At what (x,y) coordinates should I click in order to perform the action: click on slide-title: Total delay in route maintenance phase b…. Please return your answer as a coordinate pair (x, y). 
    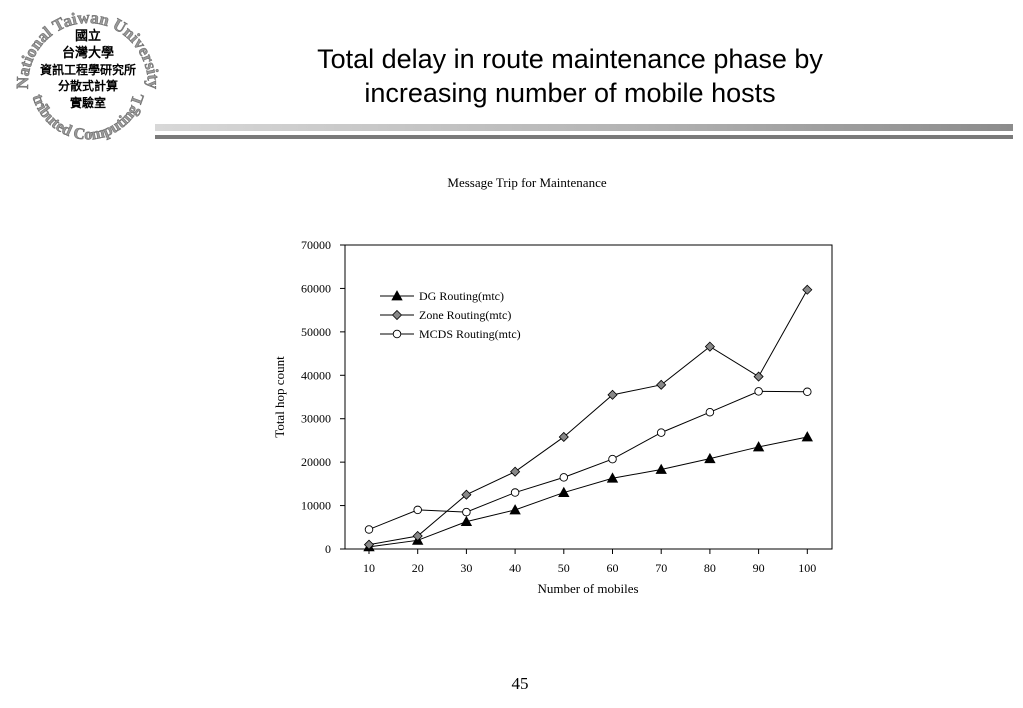
    Looking at the image, I should click on (570, 76).